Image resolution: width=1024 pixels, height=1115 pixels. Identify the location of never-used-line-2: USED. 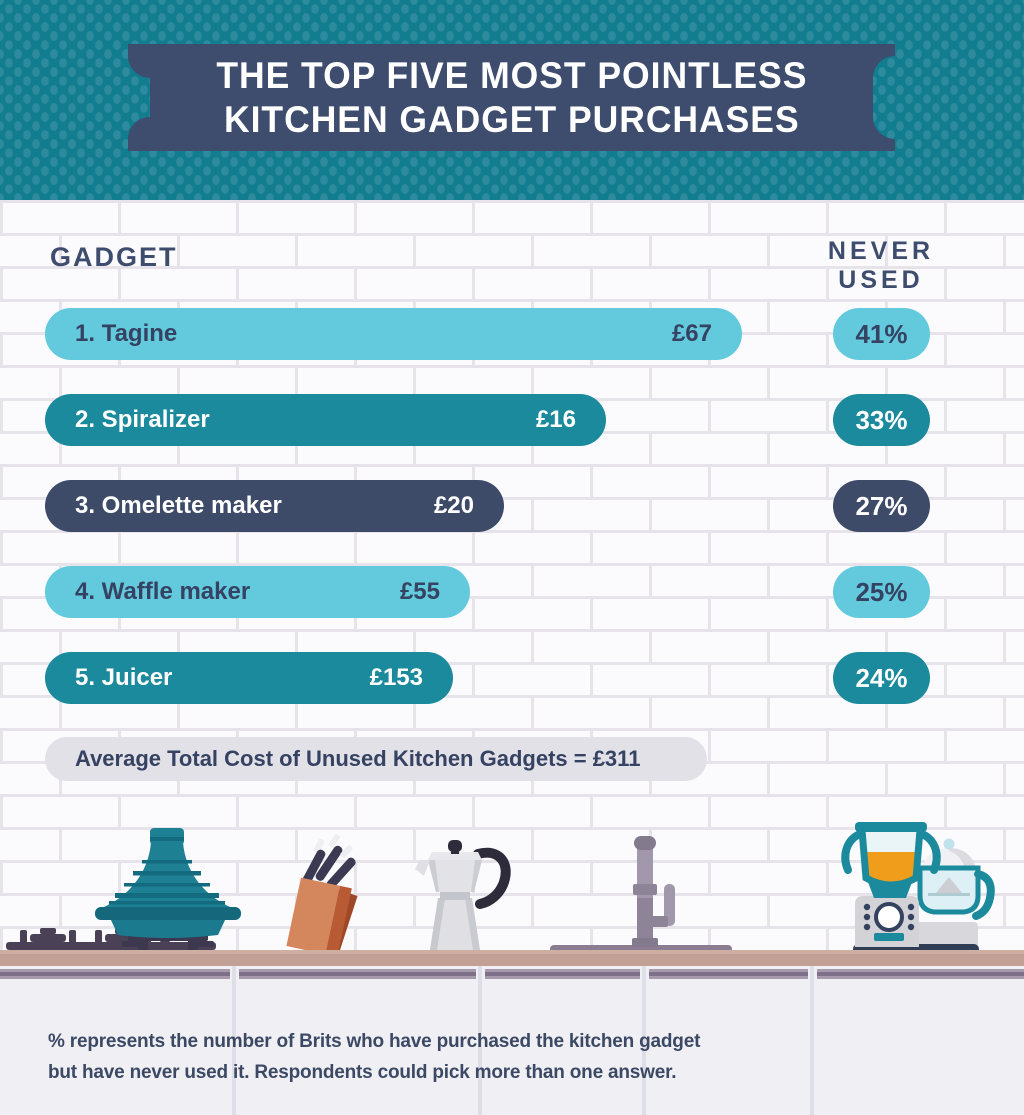
(881, 280).